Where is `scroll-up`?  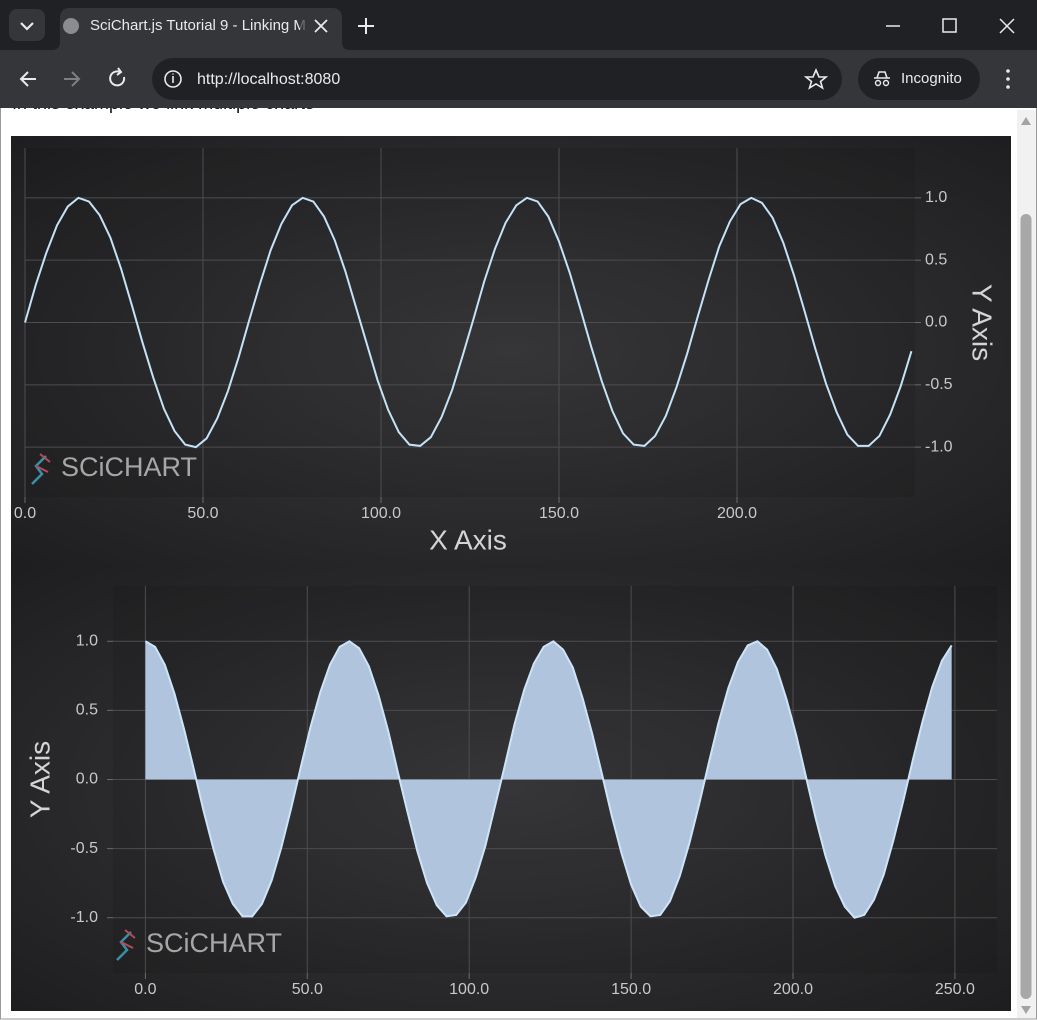 scroll-up is located at coordinates (1026, 121).